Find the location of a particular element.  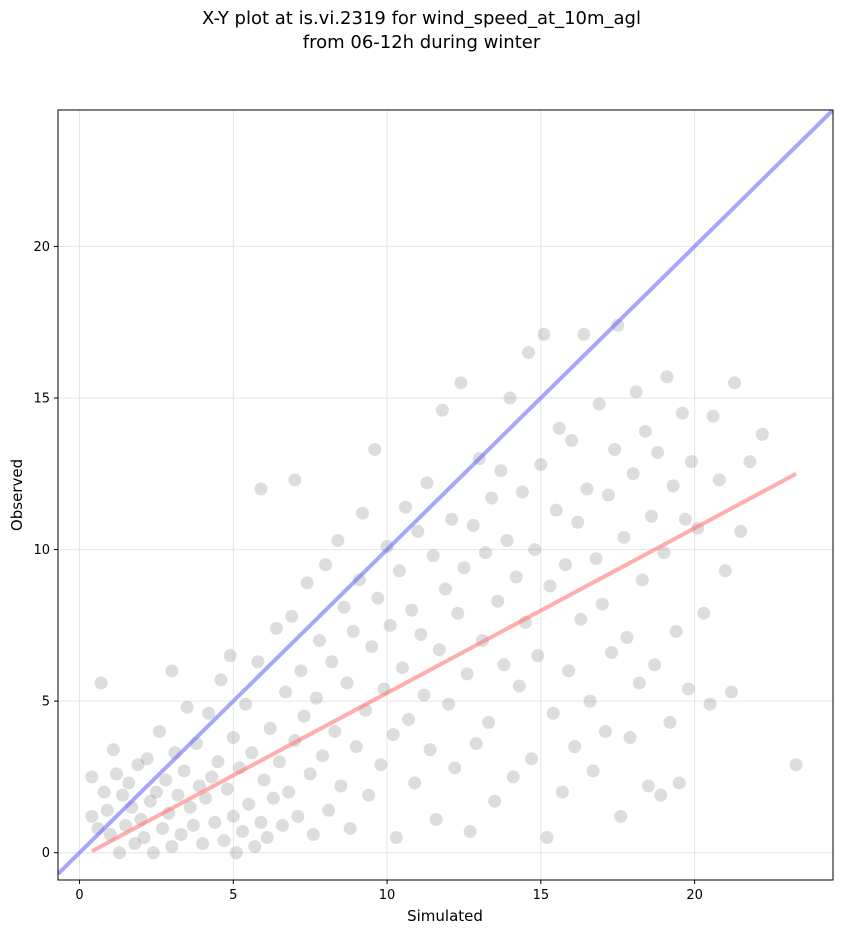

x-tick-label: 20 is located at coordinates (694, 895).